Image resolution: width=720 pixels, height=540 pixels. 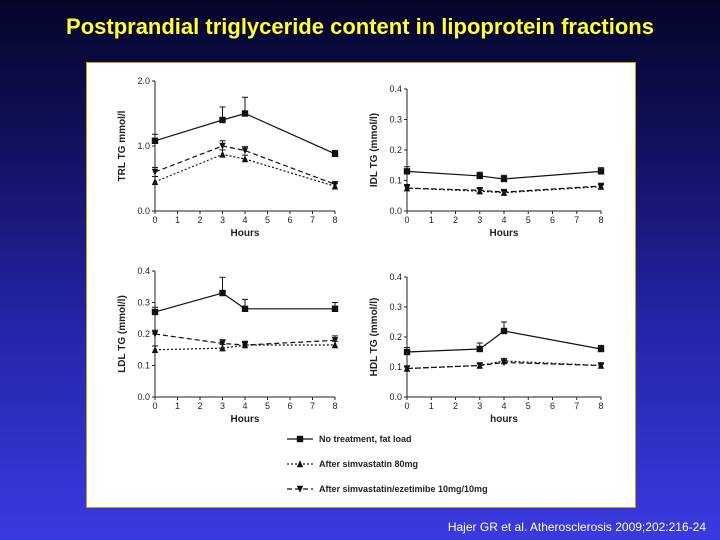 I want to click on chart-trl: 0 1 2 3 4 5 6 7 8 0.0 1.0 2.0 Hours TRL TG mmol/l, so click(x=228, y=157).